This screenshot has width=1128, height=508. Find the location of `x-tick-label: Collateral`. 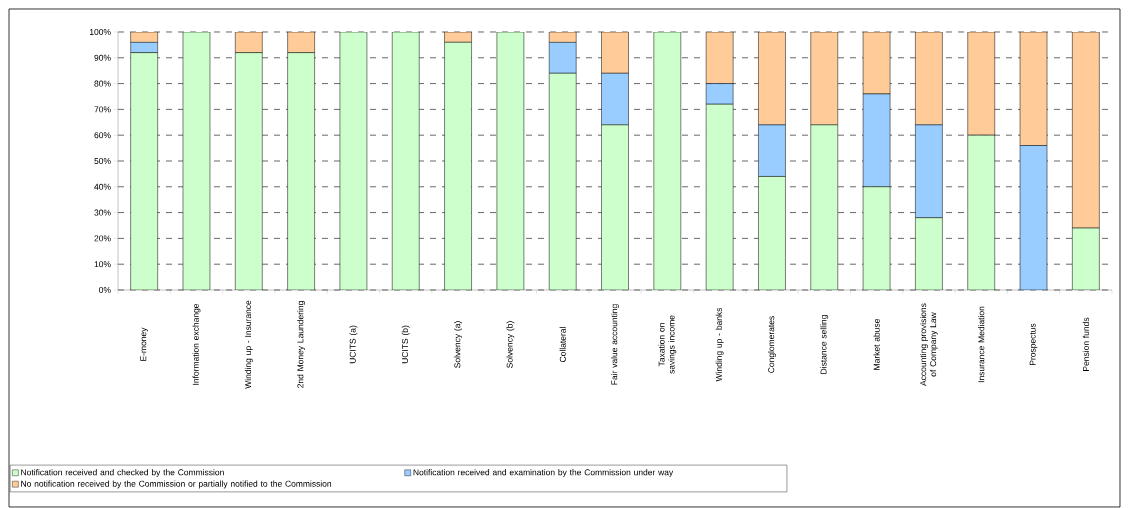

x-tick-label: Collateral is located at coordinates (562, 344).